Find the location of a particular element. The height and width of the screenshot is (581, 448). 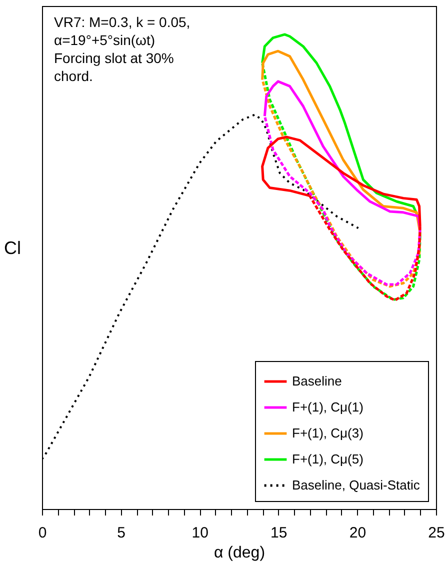

annotation: Forcing slot at 30% is located at coordinates (114, 58).